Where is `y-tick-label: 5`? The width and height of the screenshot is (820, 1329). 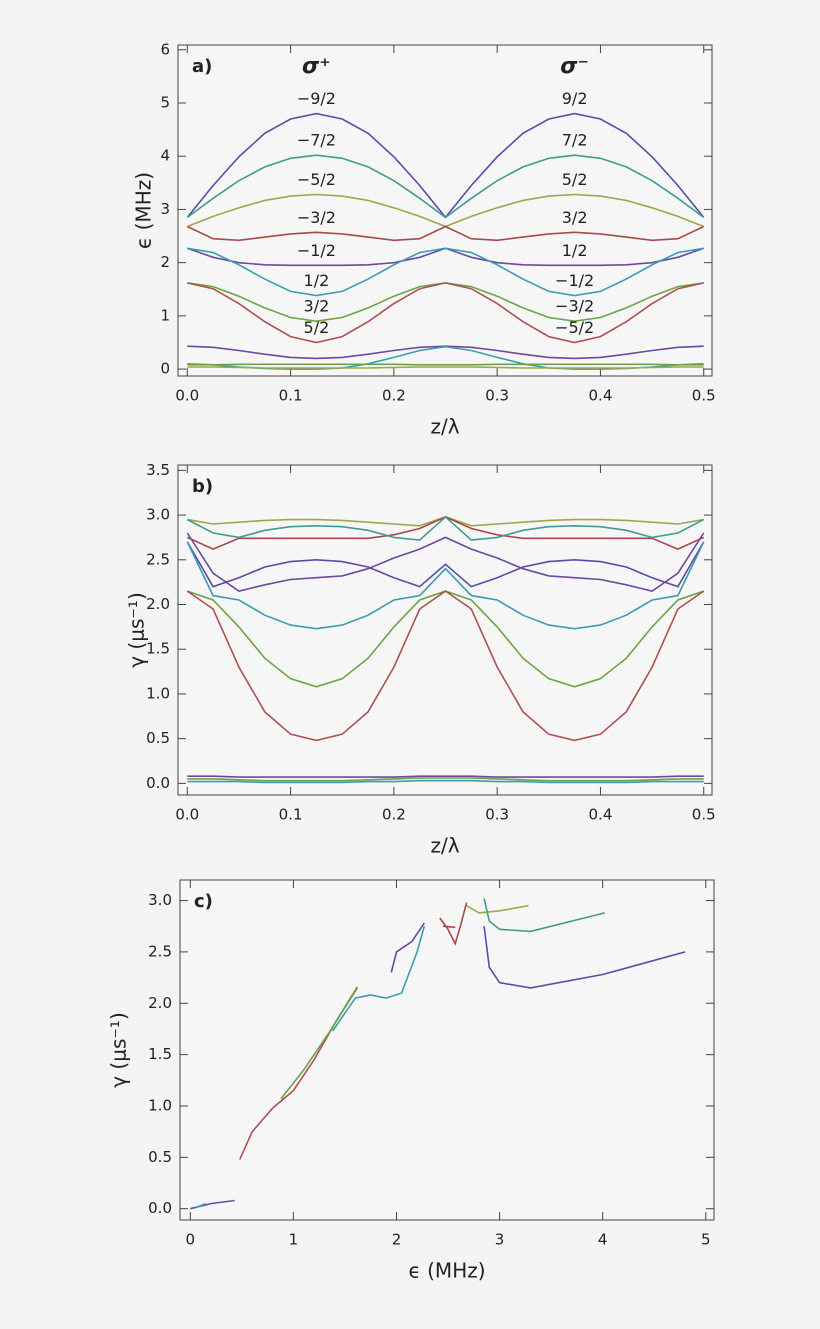
y-tick-label: 5 is located at coordinates (165, 103).